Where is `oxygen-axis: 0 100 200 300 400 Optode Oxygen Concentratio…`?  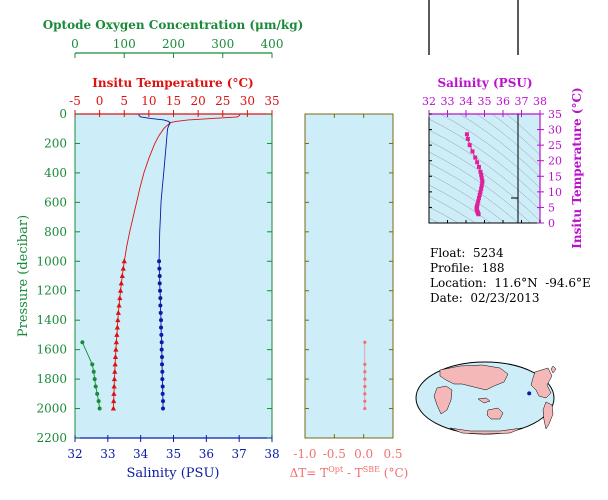 oxygen-axis: 0 100 200 300 400 Optode Oxygen Concentratio… is located at coordinates (173, 38).